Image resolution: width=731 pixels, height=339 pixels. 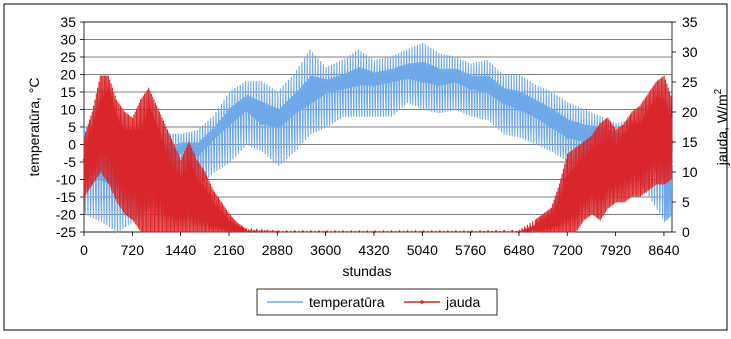 I want to click on left-tick-label: -5, so click(x=70, y=162).